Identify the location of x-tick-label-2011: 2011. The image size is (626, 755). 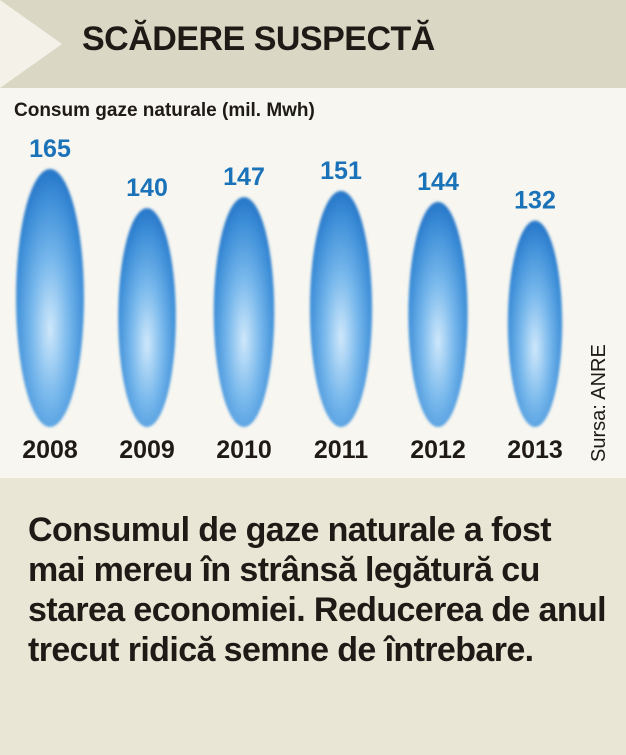
(341, 450).